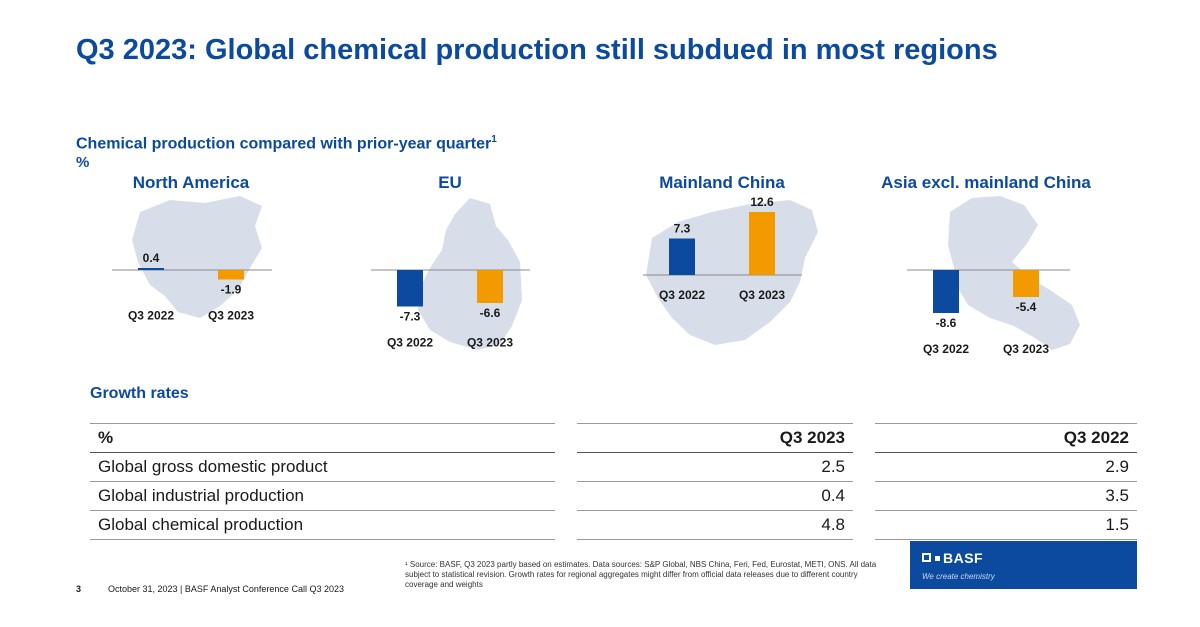 This screenshot has height=627, width=1200. Describe the element at coordinates (231, 316) in the screenshot. I see `north-america-category-label-1: Q3 2023` at that location.